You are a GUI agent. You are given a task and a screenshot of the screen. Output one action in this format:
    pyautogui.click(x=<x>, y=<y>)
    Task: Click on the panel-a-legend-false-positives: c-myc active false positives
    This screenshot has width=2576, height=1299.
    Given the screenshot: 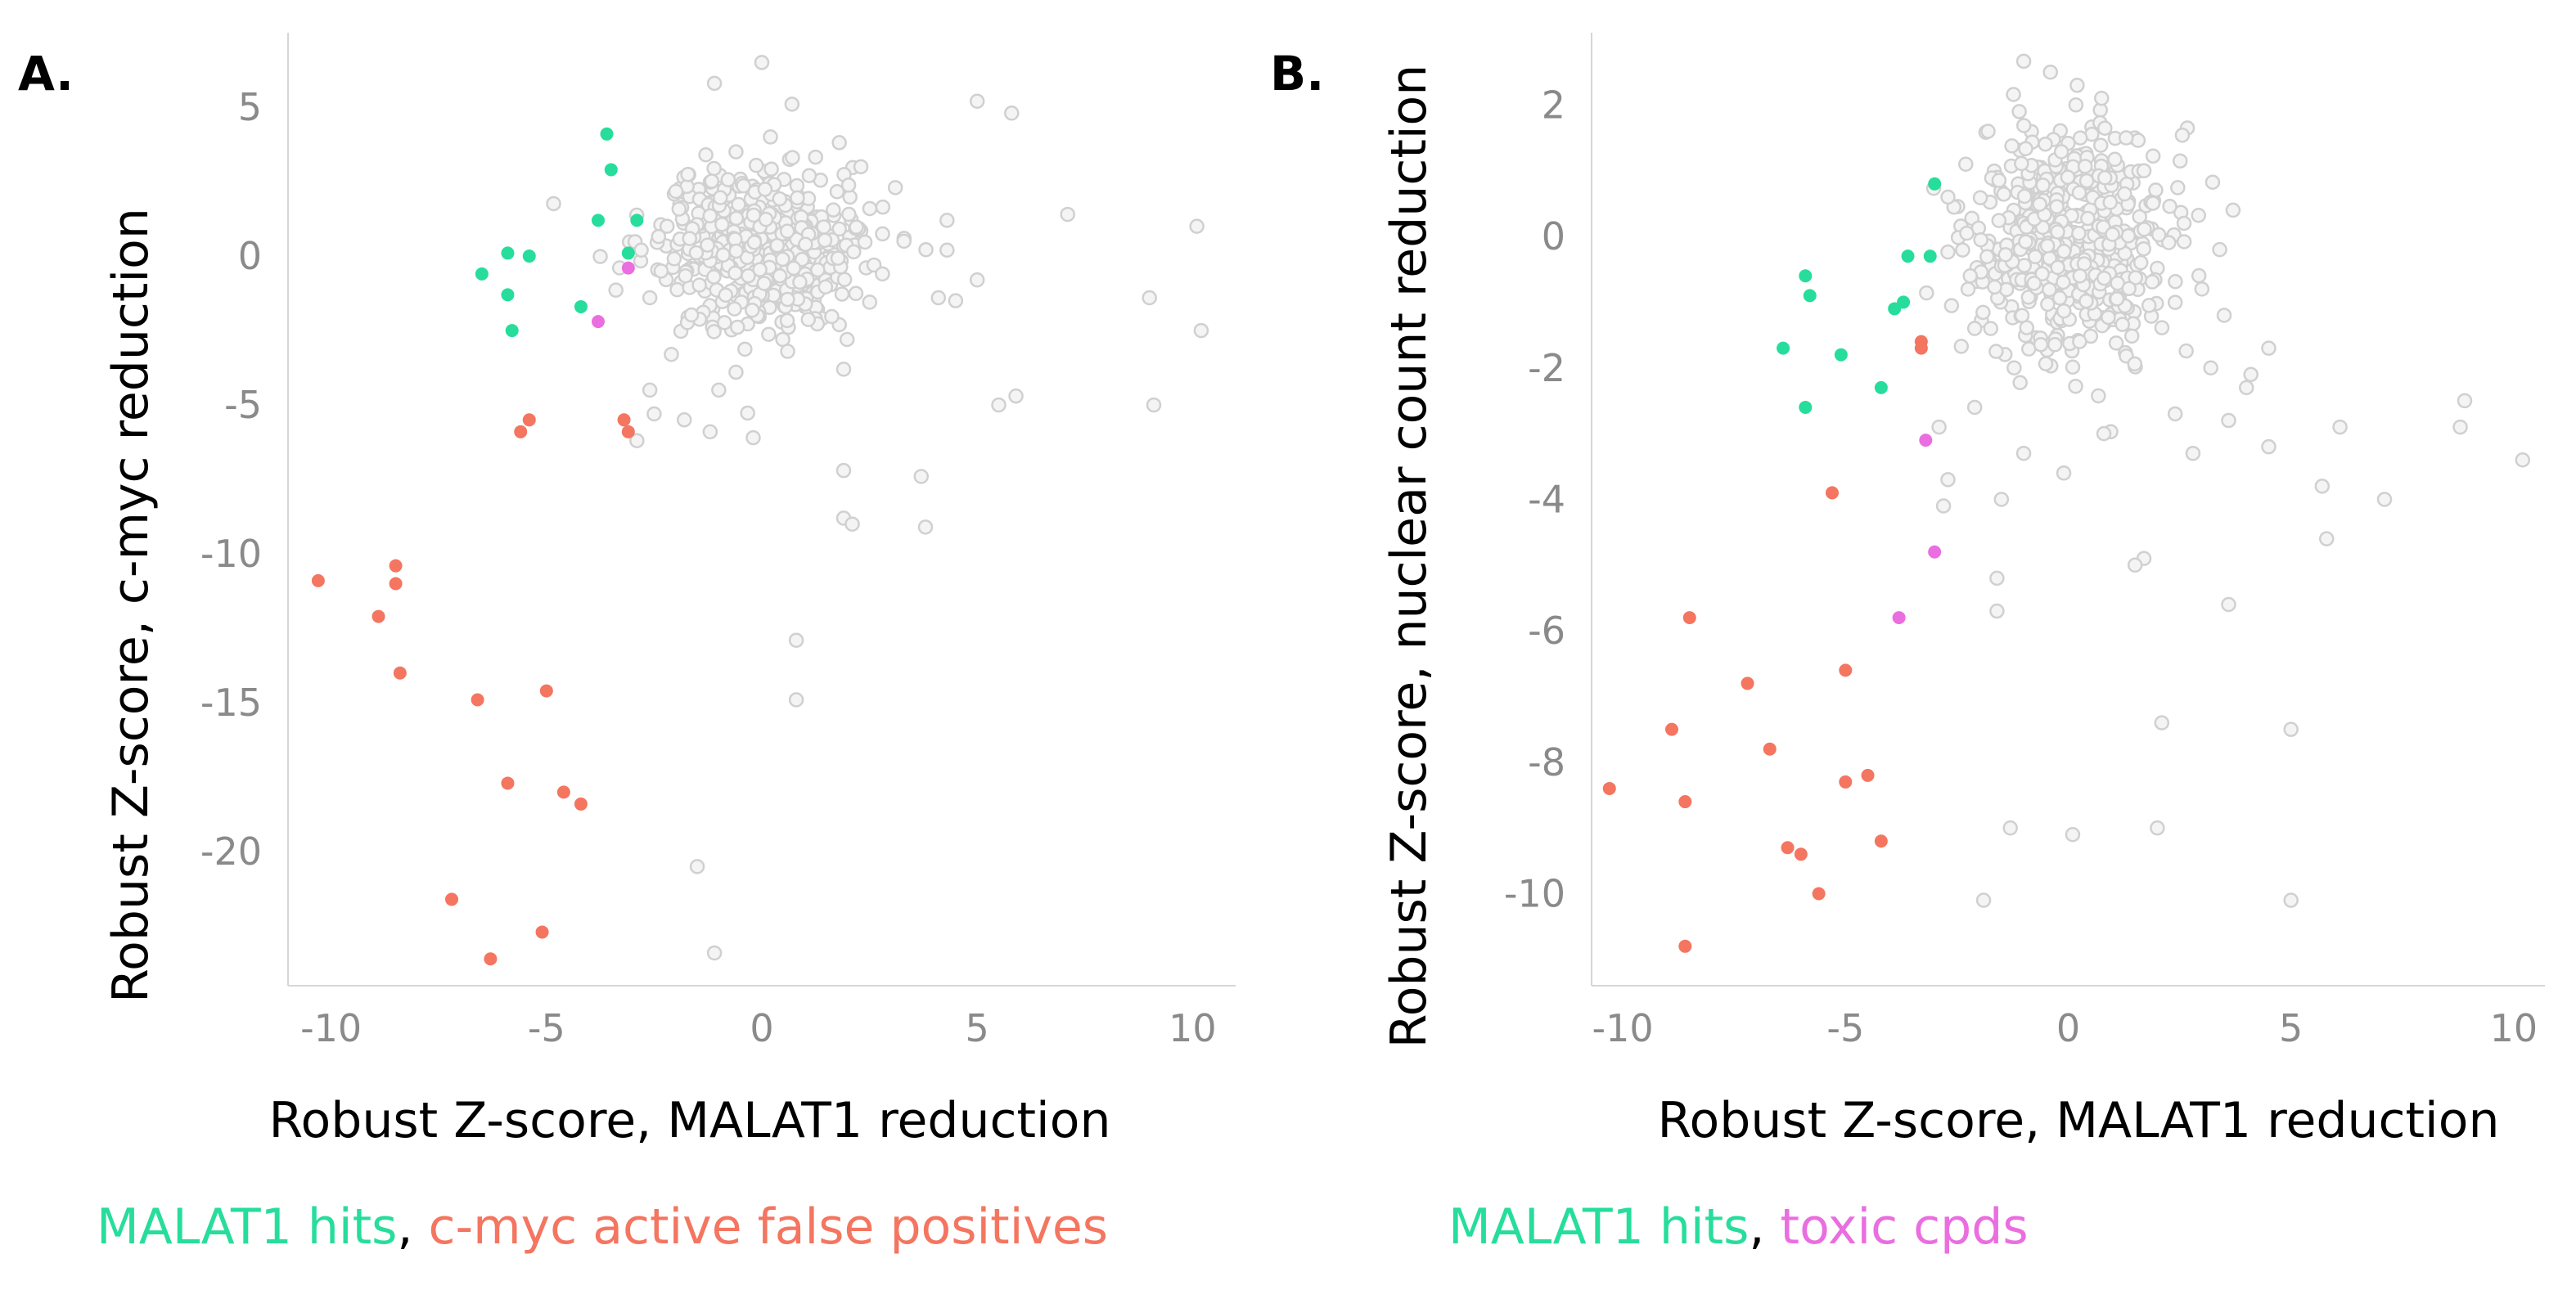 What is the action you would take?
    pyautogui.click(x=768, y=1227)
    